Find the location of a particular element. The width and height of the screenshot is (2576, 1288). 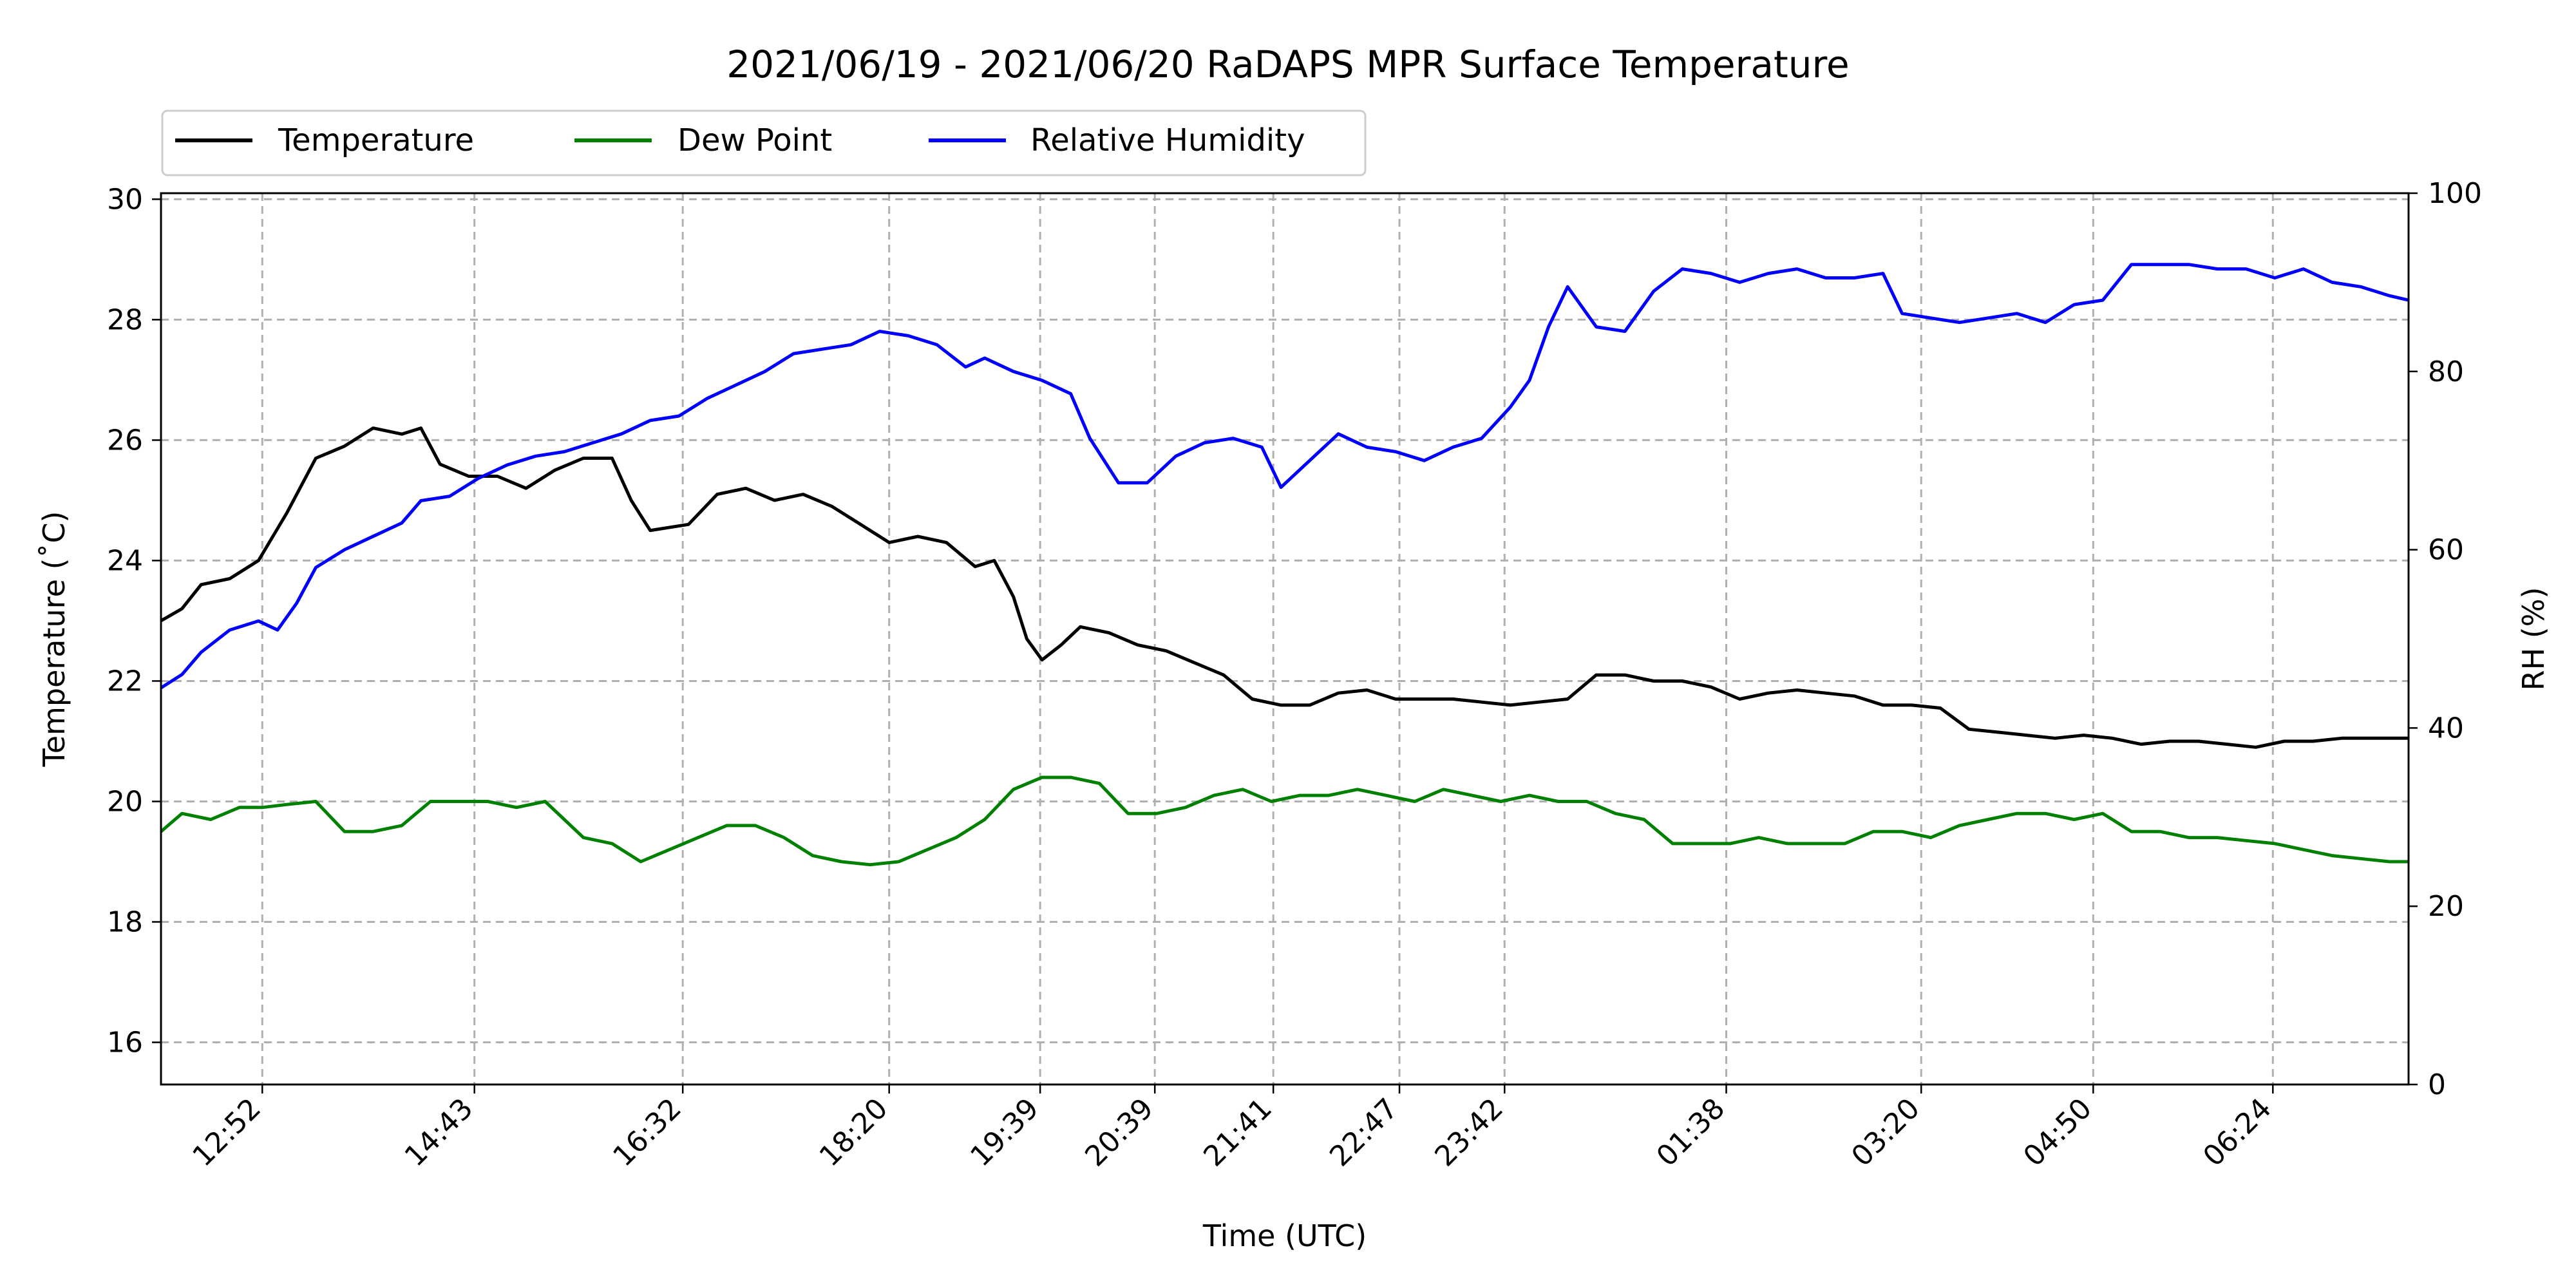

x-tick-label: 21:41 is located at coordinates (1237, 1132).